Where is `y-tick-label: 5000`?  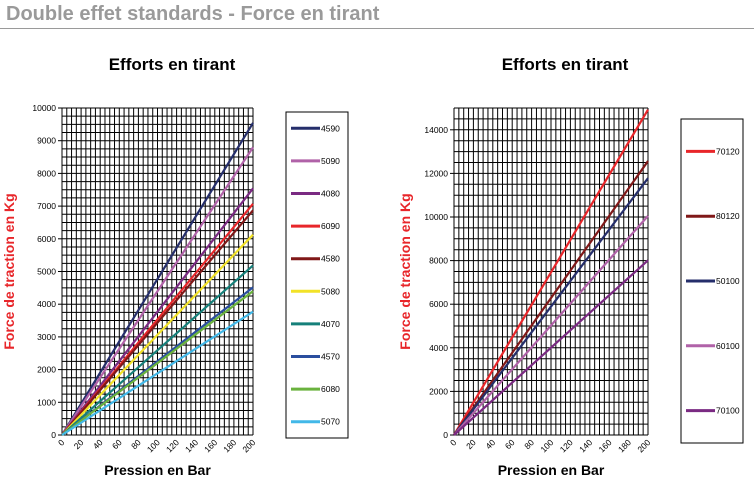 y-tick-label: 5000 is located at coordinates (46, 272).